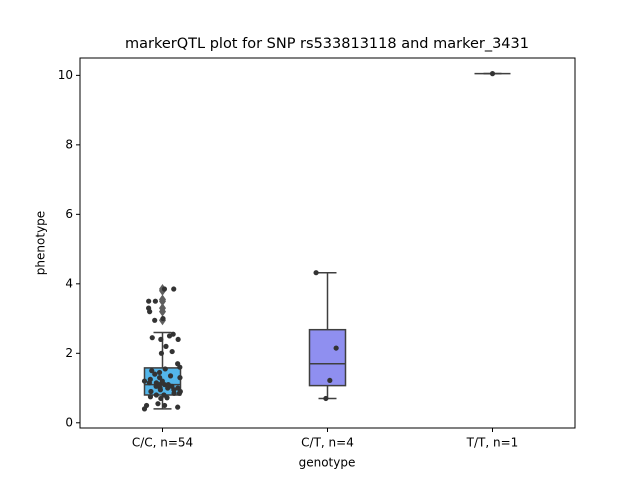 This screenshot has width=640, height=480. Describe the element at coordinates (65, 75) in the screenshot. I see `y-tick-label: 10` at that location.